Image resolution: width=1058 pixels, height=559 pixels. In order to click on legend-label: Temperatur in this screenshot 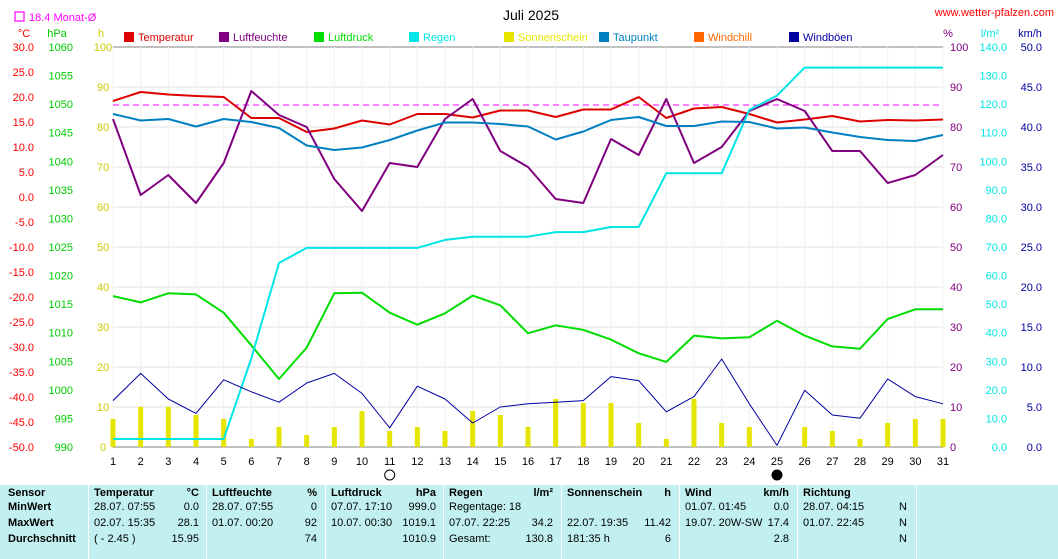, I will do `click(166, 38)`.